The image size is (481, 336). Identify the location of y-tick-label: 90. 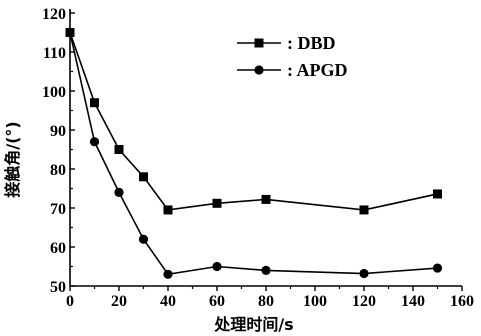
(58, 131).